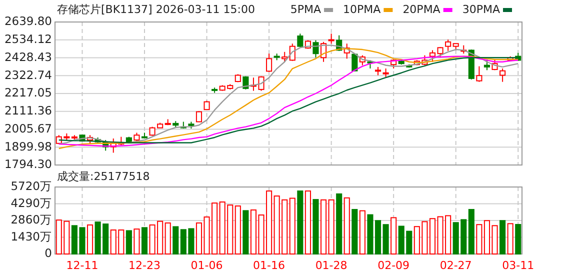 This screenshot has height=276, width=578. What do you see at coordinates (156, 9) in the screenshot?
I see `chart-title: 存储芯片[BK1137] 2026-03-11 15:00` at bounding box center [156, 9].